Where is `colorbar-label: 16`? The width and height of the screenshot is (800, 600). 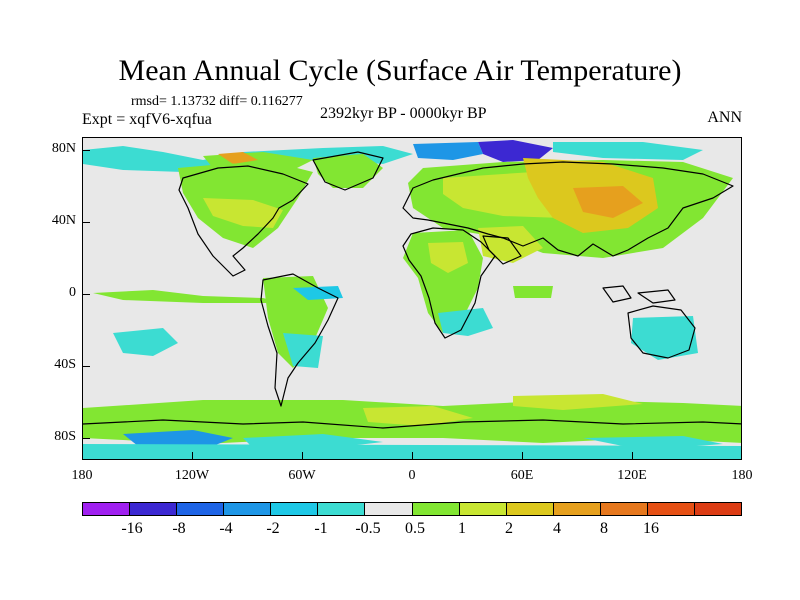
colorbar-label: 16 is located at coordinates (651, 528).